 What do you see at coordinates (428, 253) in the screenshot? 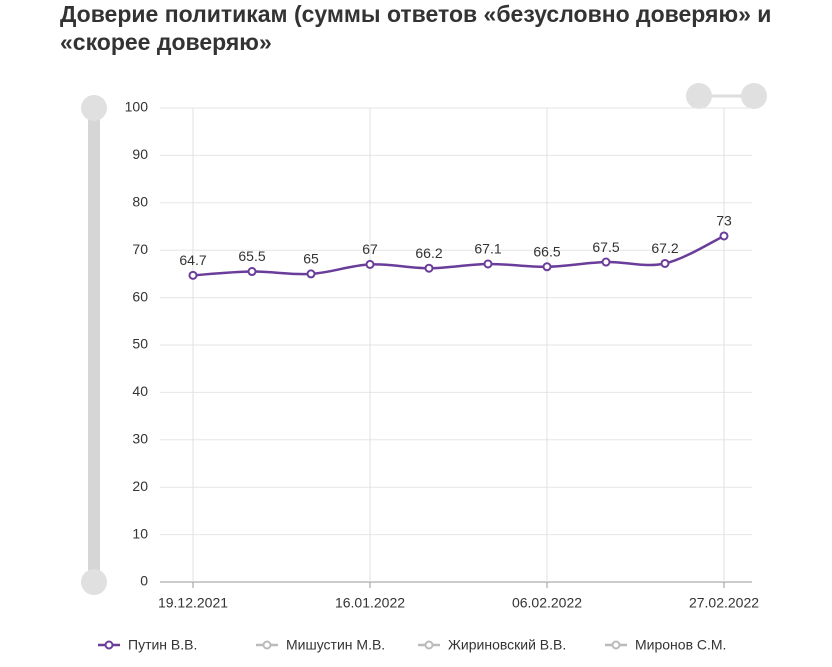
I see `data-label: 66.2` at bounding box center [428, 253].